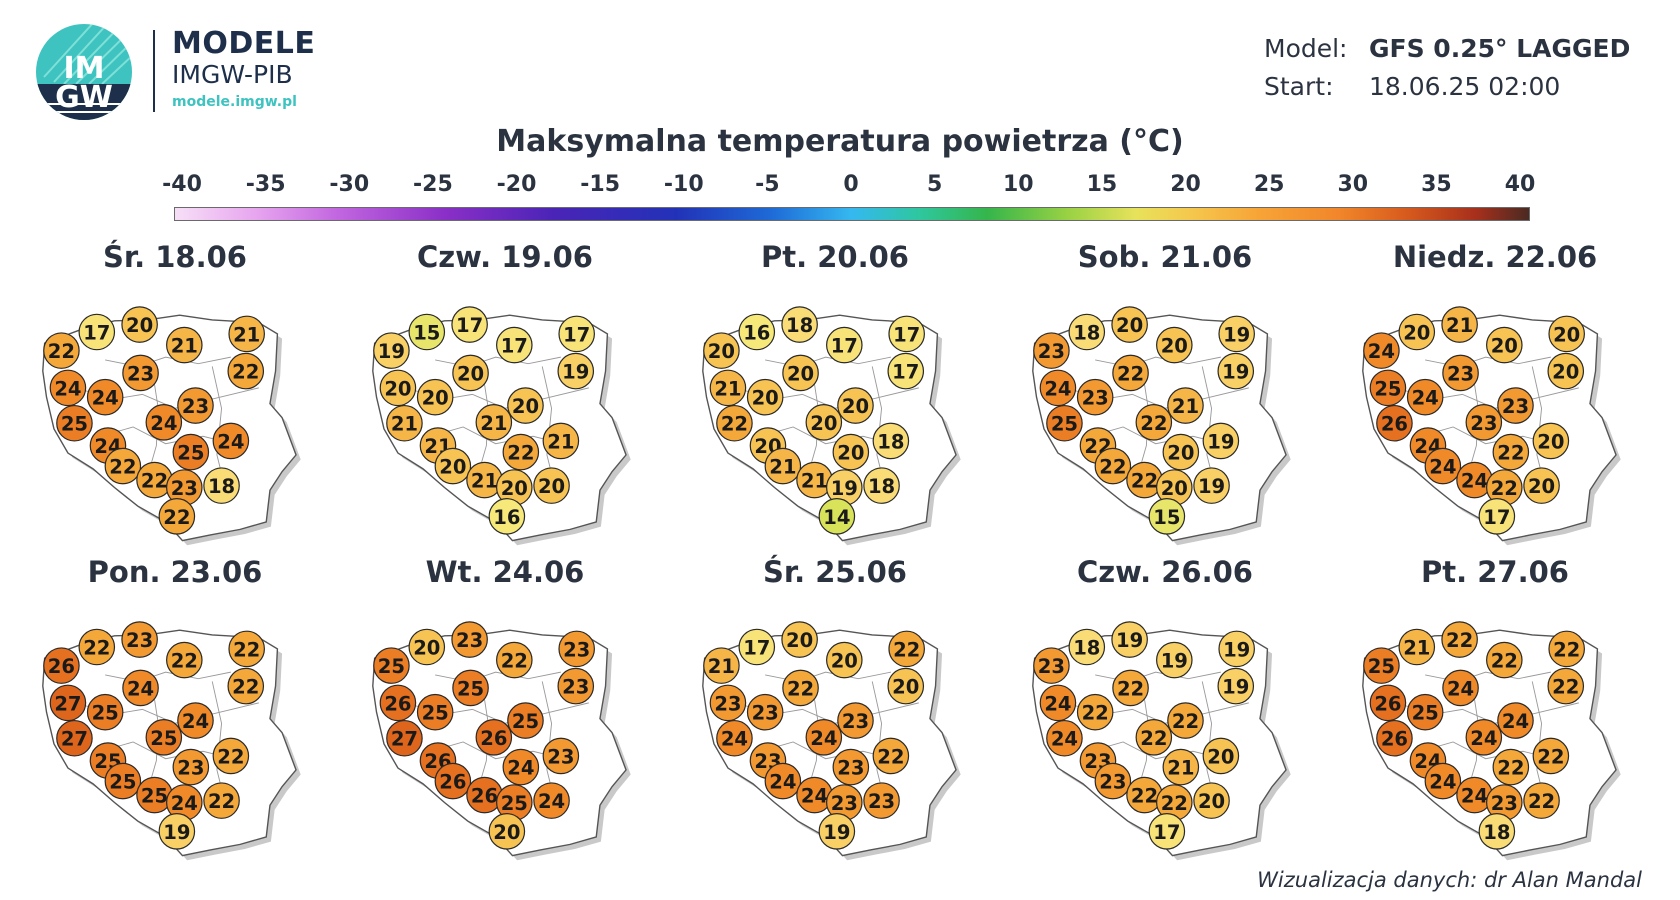  Describe the element at coordinates (1102, 184) in the screenshot. I see `colorbar-tick: 15` at that location.